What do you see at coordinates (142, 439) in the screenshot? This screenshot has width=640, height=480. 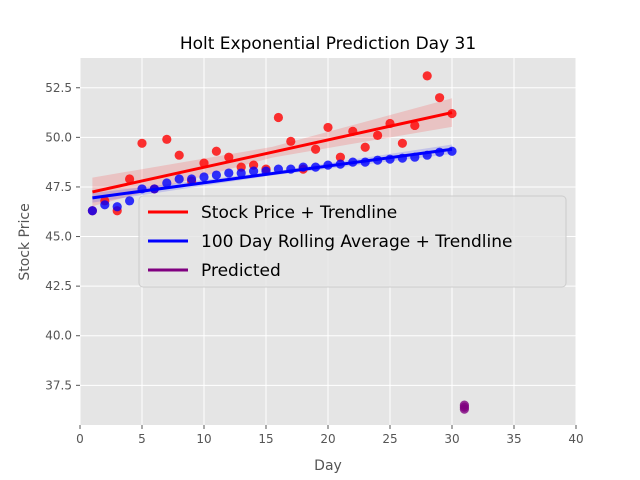 I see `x-tick-label: 5` at bounding box center [142, 439].